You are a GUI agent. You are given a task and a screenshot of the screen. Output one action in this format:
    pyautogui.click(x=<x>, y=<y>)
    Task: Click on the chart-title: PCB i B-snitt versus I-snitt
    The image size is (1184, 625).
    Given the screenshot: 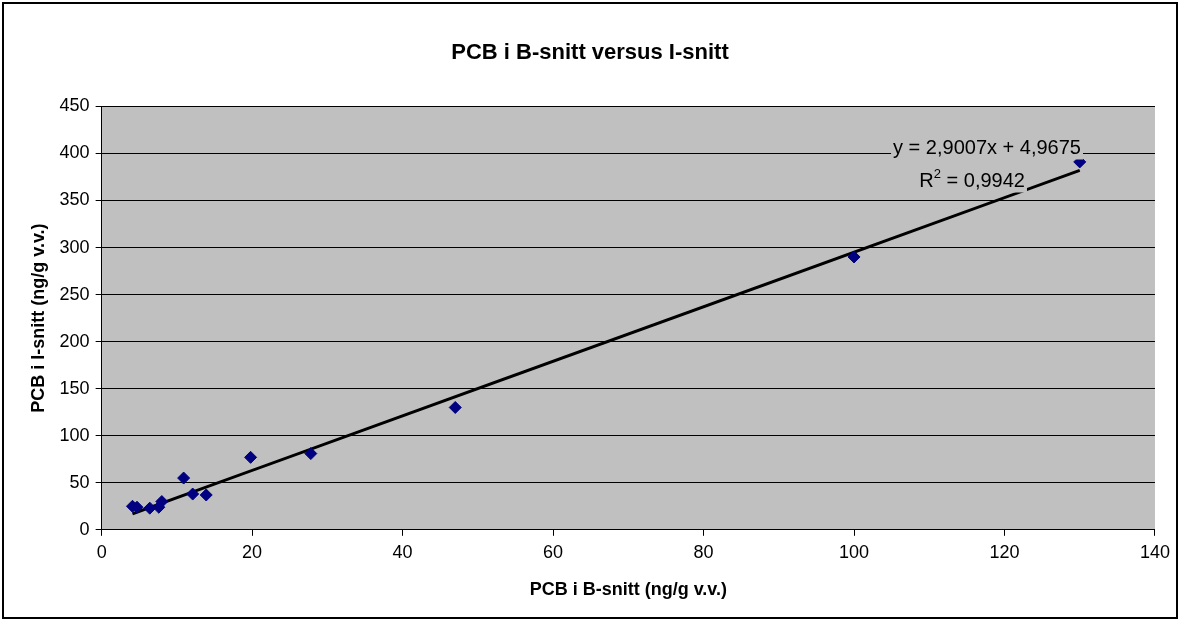 What is the action you would take?
    pyautogui.click(x=590, y=52)
    